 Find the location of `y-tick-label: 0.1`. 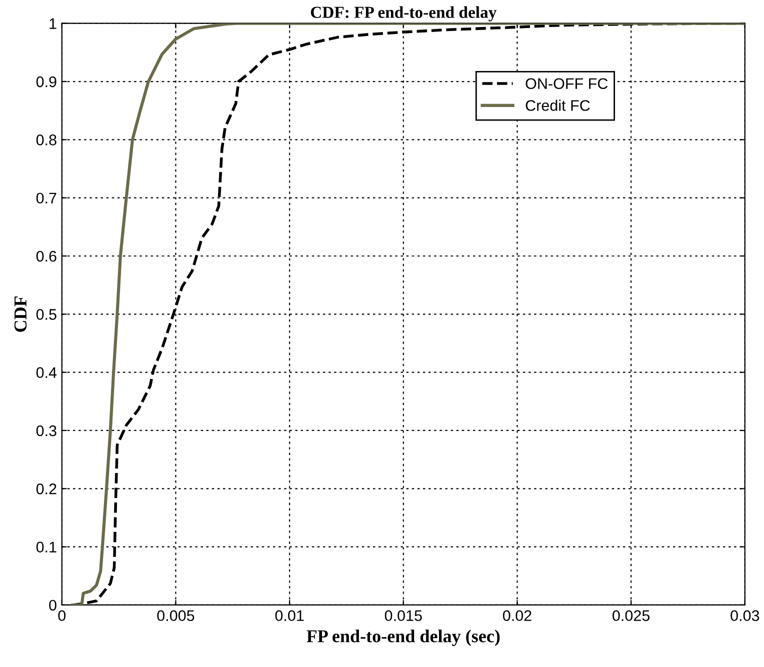

y-tick-label: 0.1 is located at coordinates (46, 547).